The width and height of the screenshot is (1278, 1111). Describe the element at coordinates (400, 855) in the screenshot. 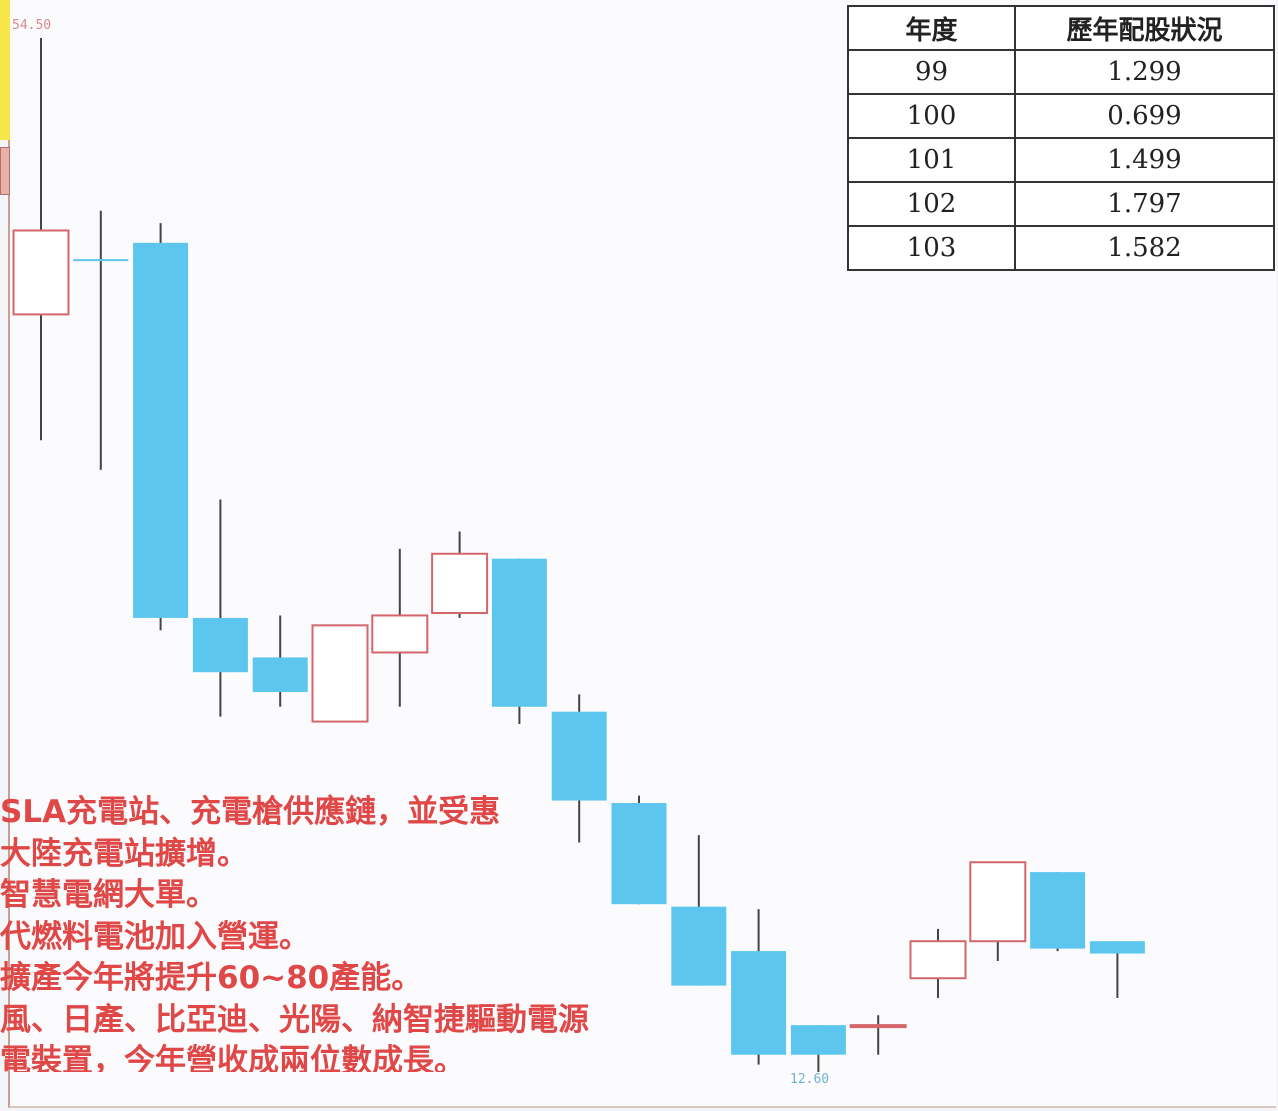

I see `note-line: 大陸充電站擴增。` at that location.